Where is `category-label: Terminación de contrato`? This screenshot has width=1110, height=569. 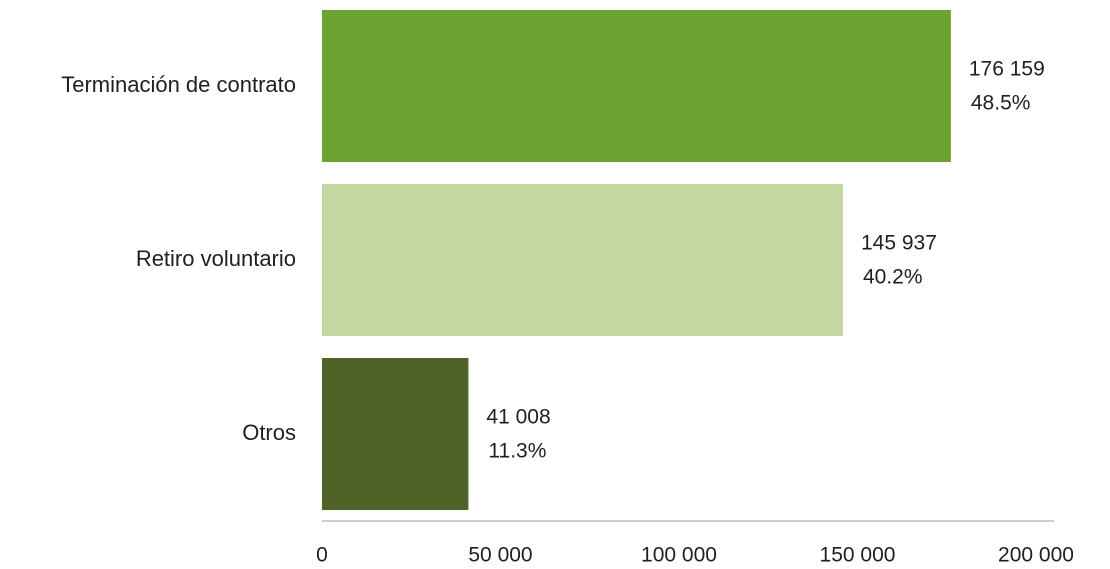
category-label: Terminación de contrato is located at coordinates (178, 84).